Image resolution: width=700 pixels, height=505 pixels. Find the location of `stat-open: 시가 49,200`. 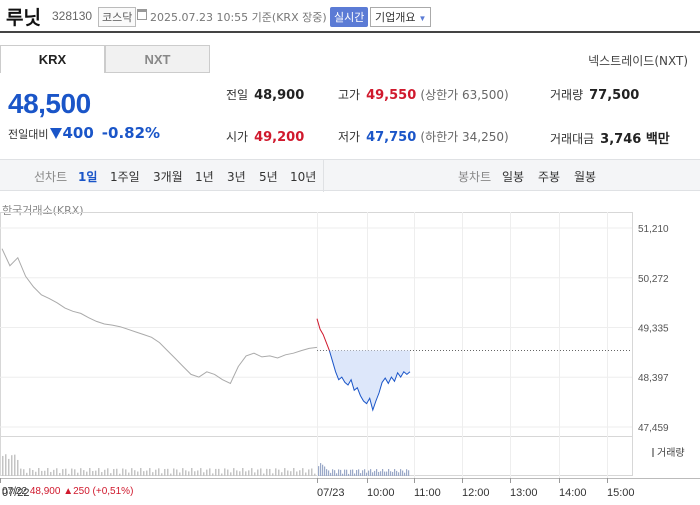

stat-open: 시가 49,200 is located at coordinates (265, 136).